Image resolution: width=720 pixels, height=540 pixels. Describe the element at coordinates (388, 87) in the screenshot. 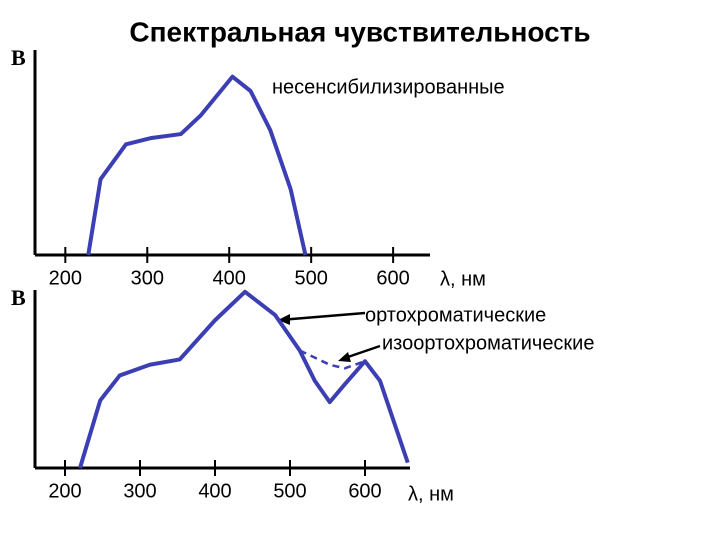

I see `series-label: несенсибилизированные` at that location.